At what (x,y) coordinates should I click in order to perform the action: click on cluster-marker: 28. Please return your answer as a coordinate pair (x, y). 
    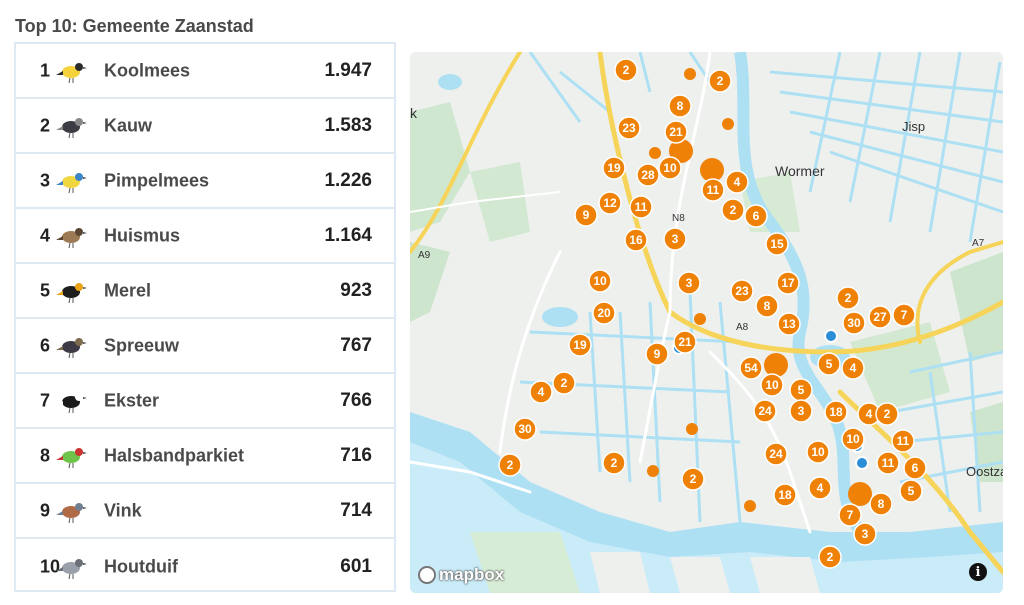
    Looking at the image, I should click on (648, 175).